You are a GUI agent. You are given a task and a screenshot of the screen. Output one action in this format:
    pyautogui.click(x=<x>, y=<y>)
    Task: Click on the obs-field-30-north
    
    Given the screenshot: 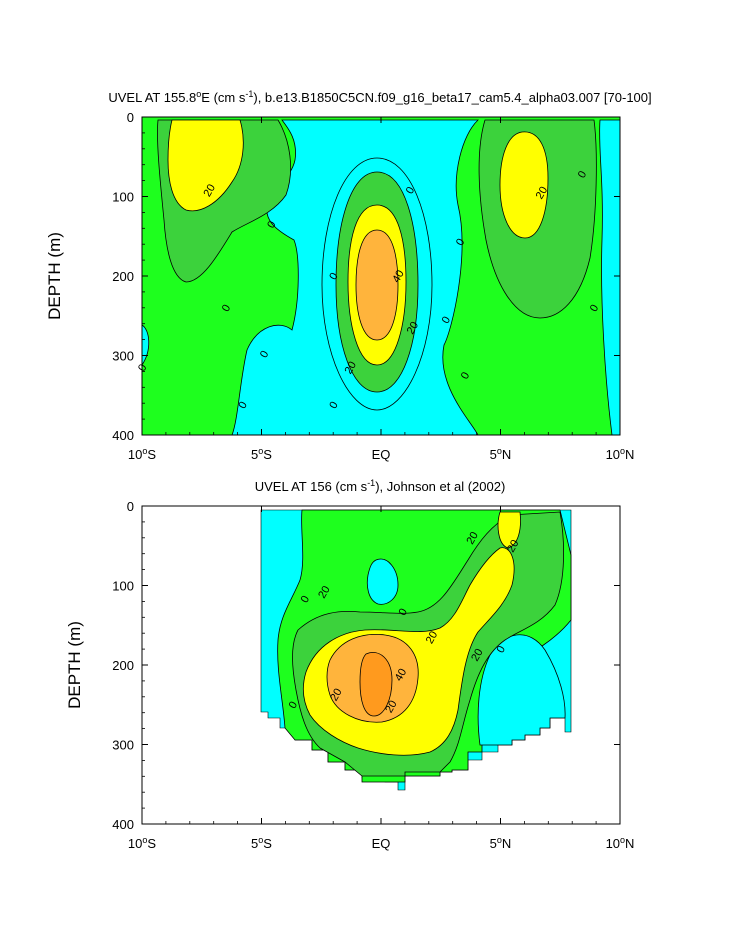 What is the action you would take?
    pyautogui.click(x=509, y=530)
    